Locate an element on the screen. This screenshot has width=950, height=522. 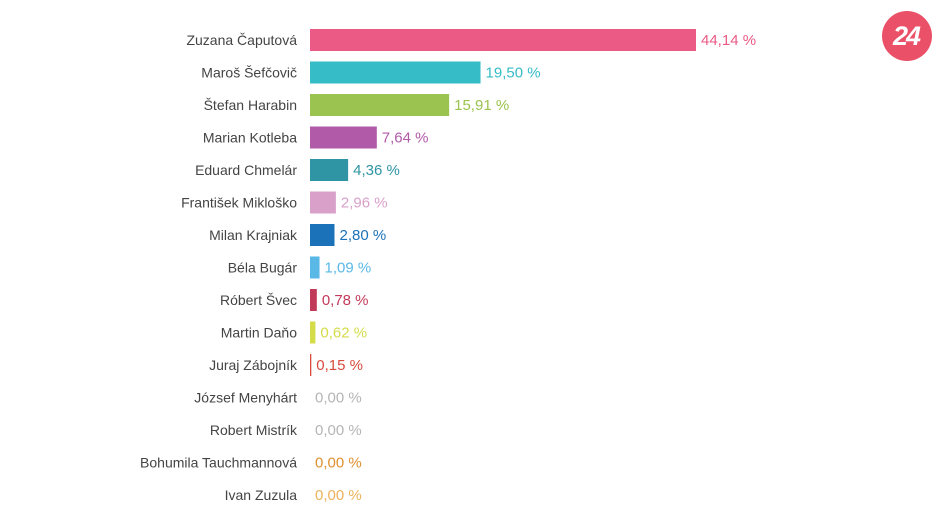
bar-row: Béla Bugár 1,09 % is located at coordinates (300, 267).